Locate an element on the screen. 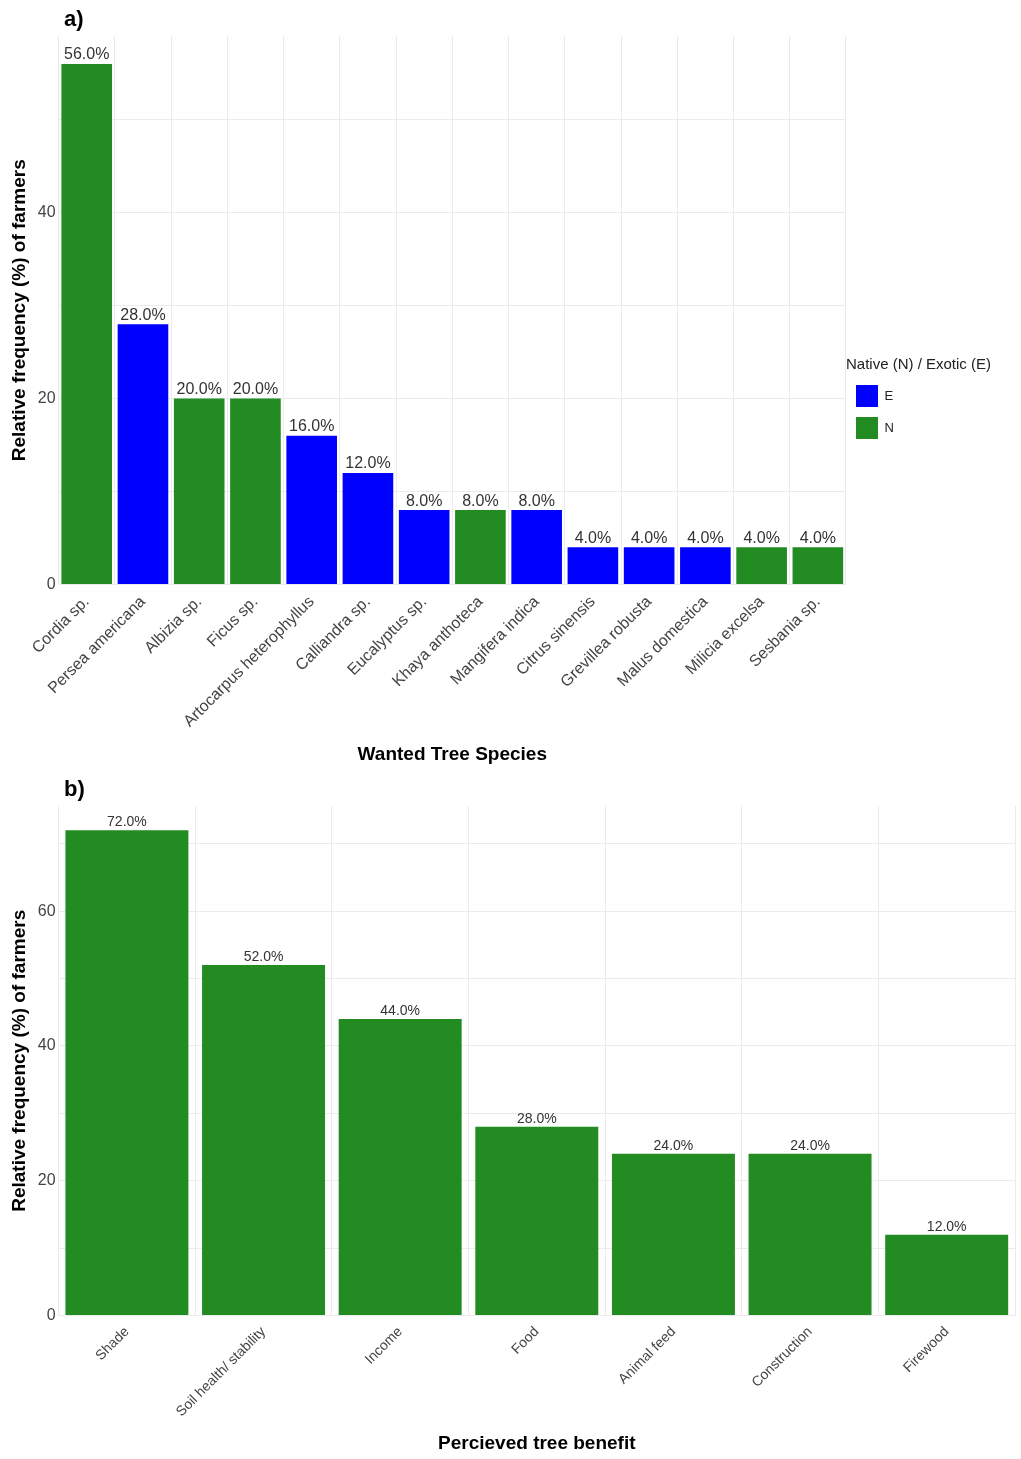 The width and height of the screenshot is (1021, 1459). data-label: 72.0% is located at coordinates (127, 821).